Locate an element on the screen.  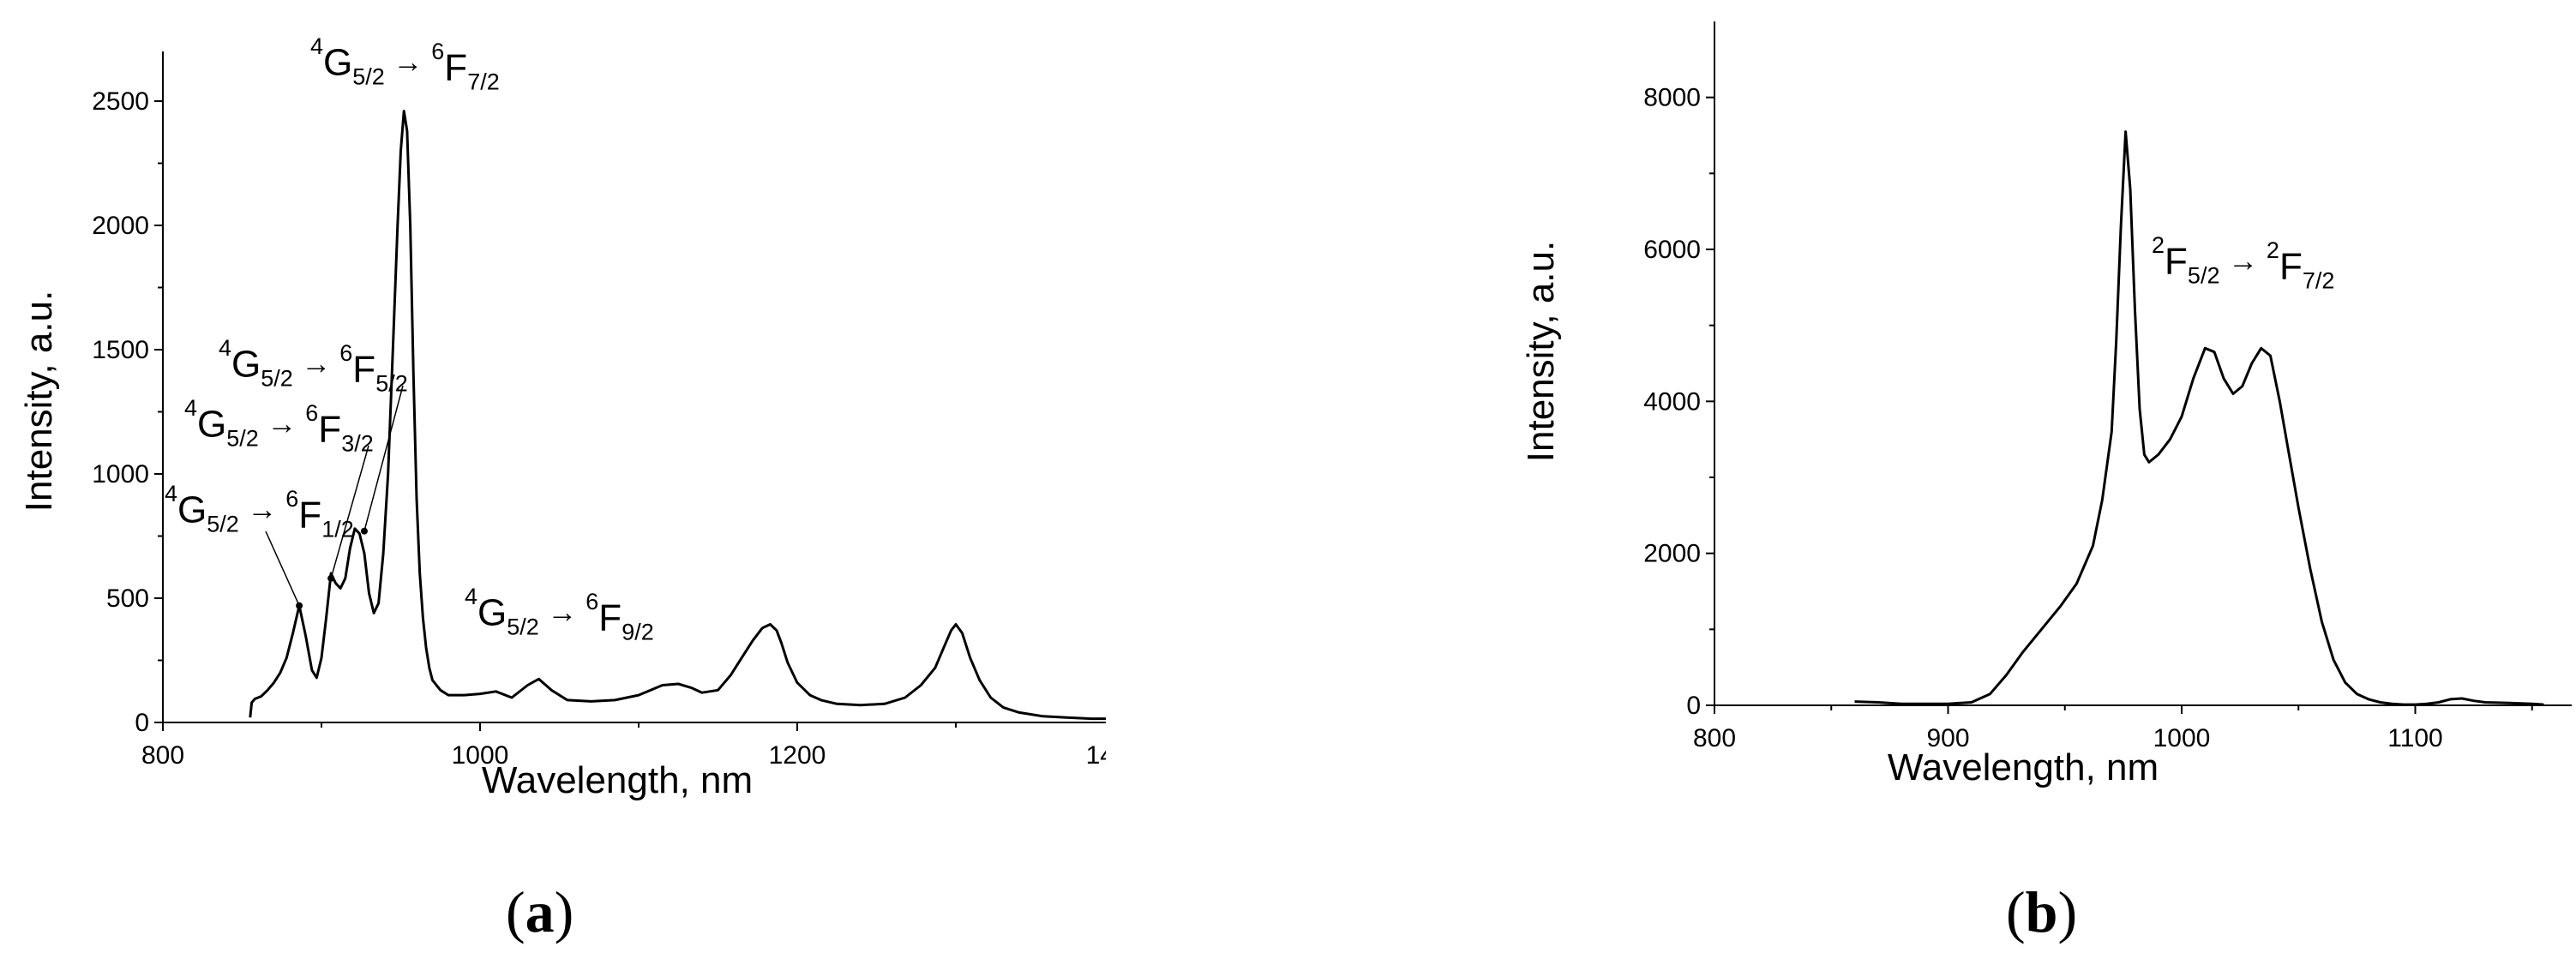
x-axis-label-b: Wavelength, nm is located at coordinates (2023, 767).